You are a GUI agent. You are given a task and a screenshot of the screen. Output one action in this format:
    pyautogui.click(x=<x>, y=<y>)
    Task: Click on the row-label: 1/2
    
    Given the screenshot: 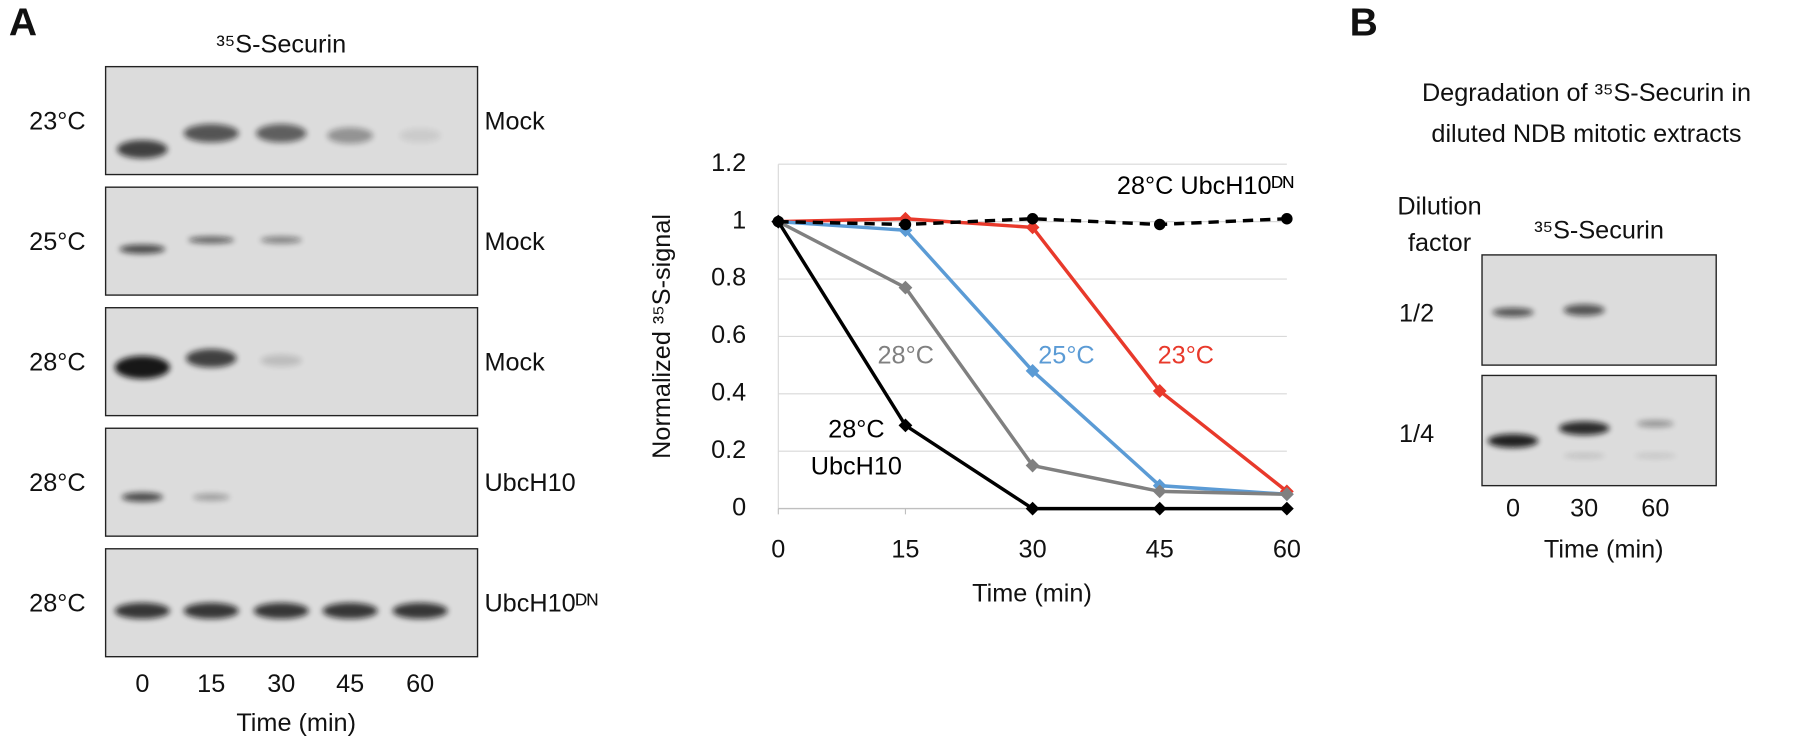 What is the action you would take?
    pyautogui.click(x=1416, y=313)
    